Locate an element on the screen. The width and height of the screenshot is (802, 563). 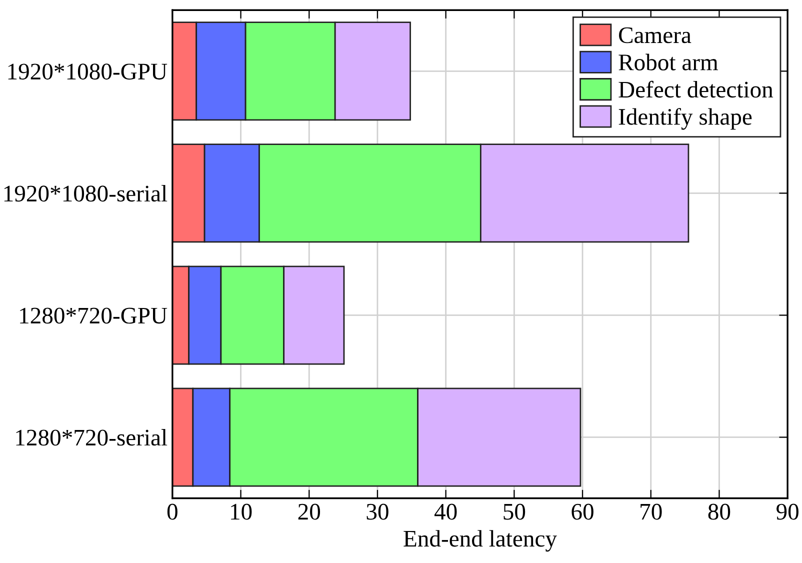
x-axis-title: End-end latency is located at coordinates (480, 541).